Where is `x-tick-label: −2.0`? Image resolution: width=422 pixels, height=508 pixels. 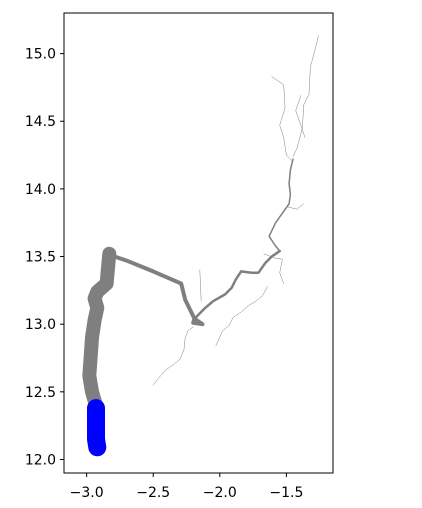
x-tick-label: −2.0 is located at coordinates (220, 493).